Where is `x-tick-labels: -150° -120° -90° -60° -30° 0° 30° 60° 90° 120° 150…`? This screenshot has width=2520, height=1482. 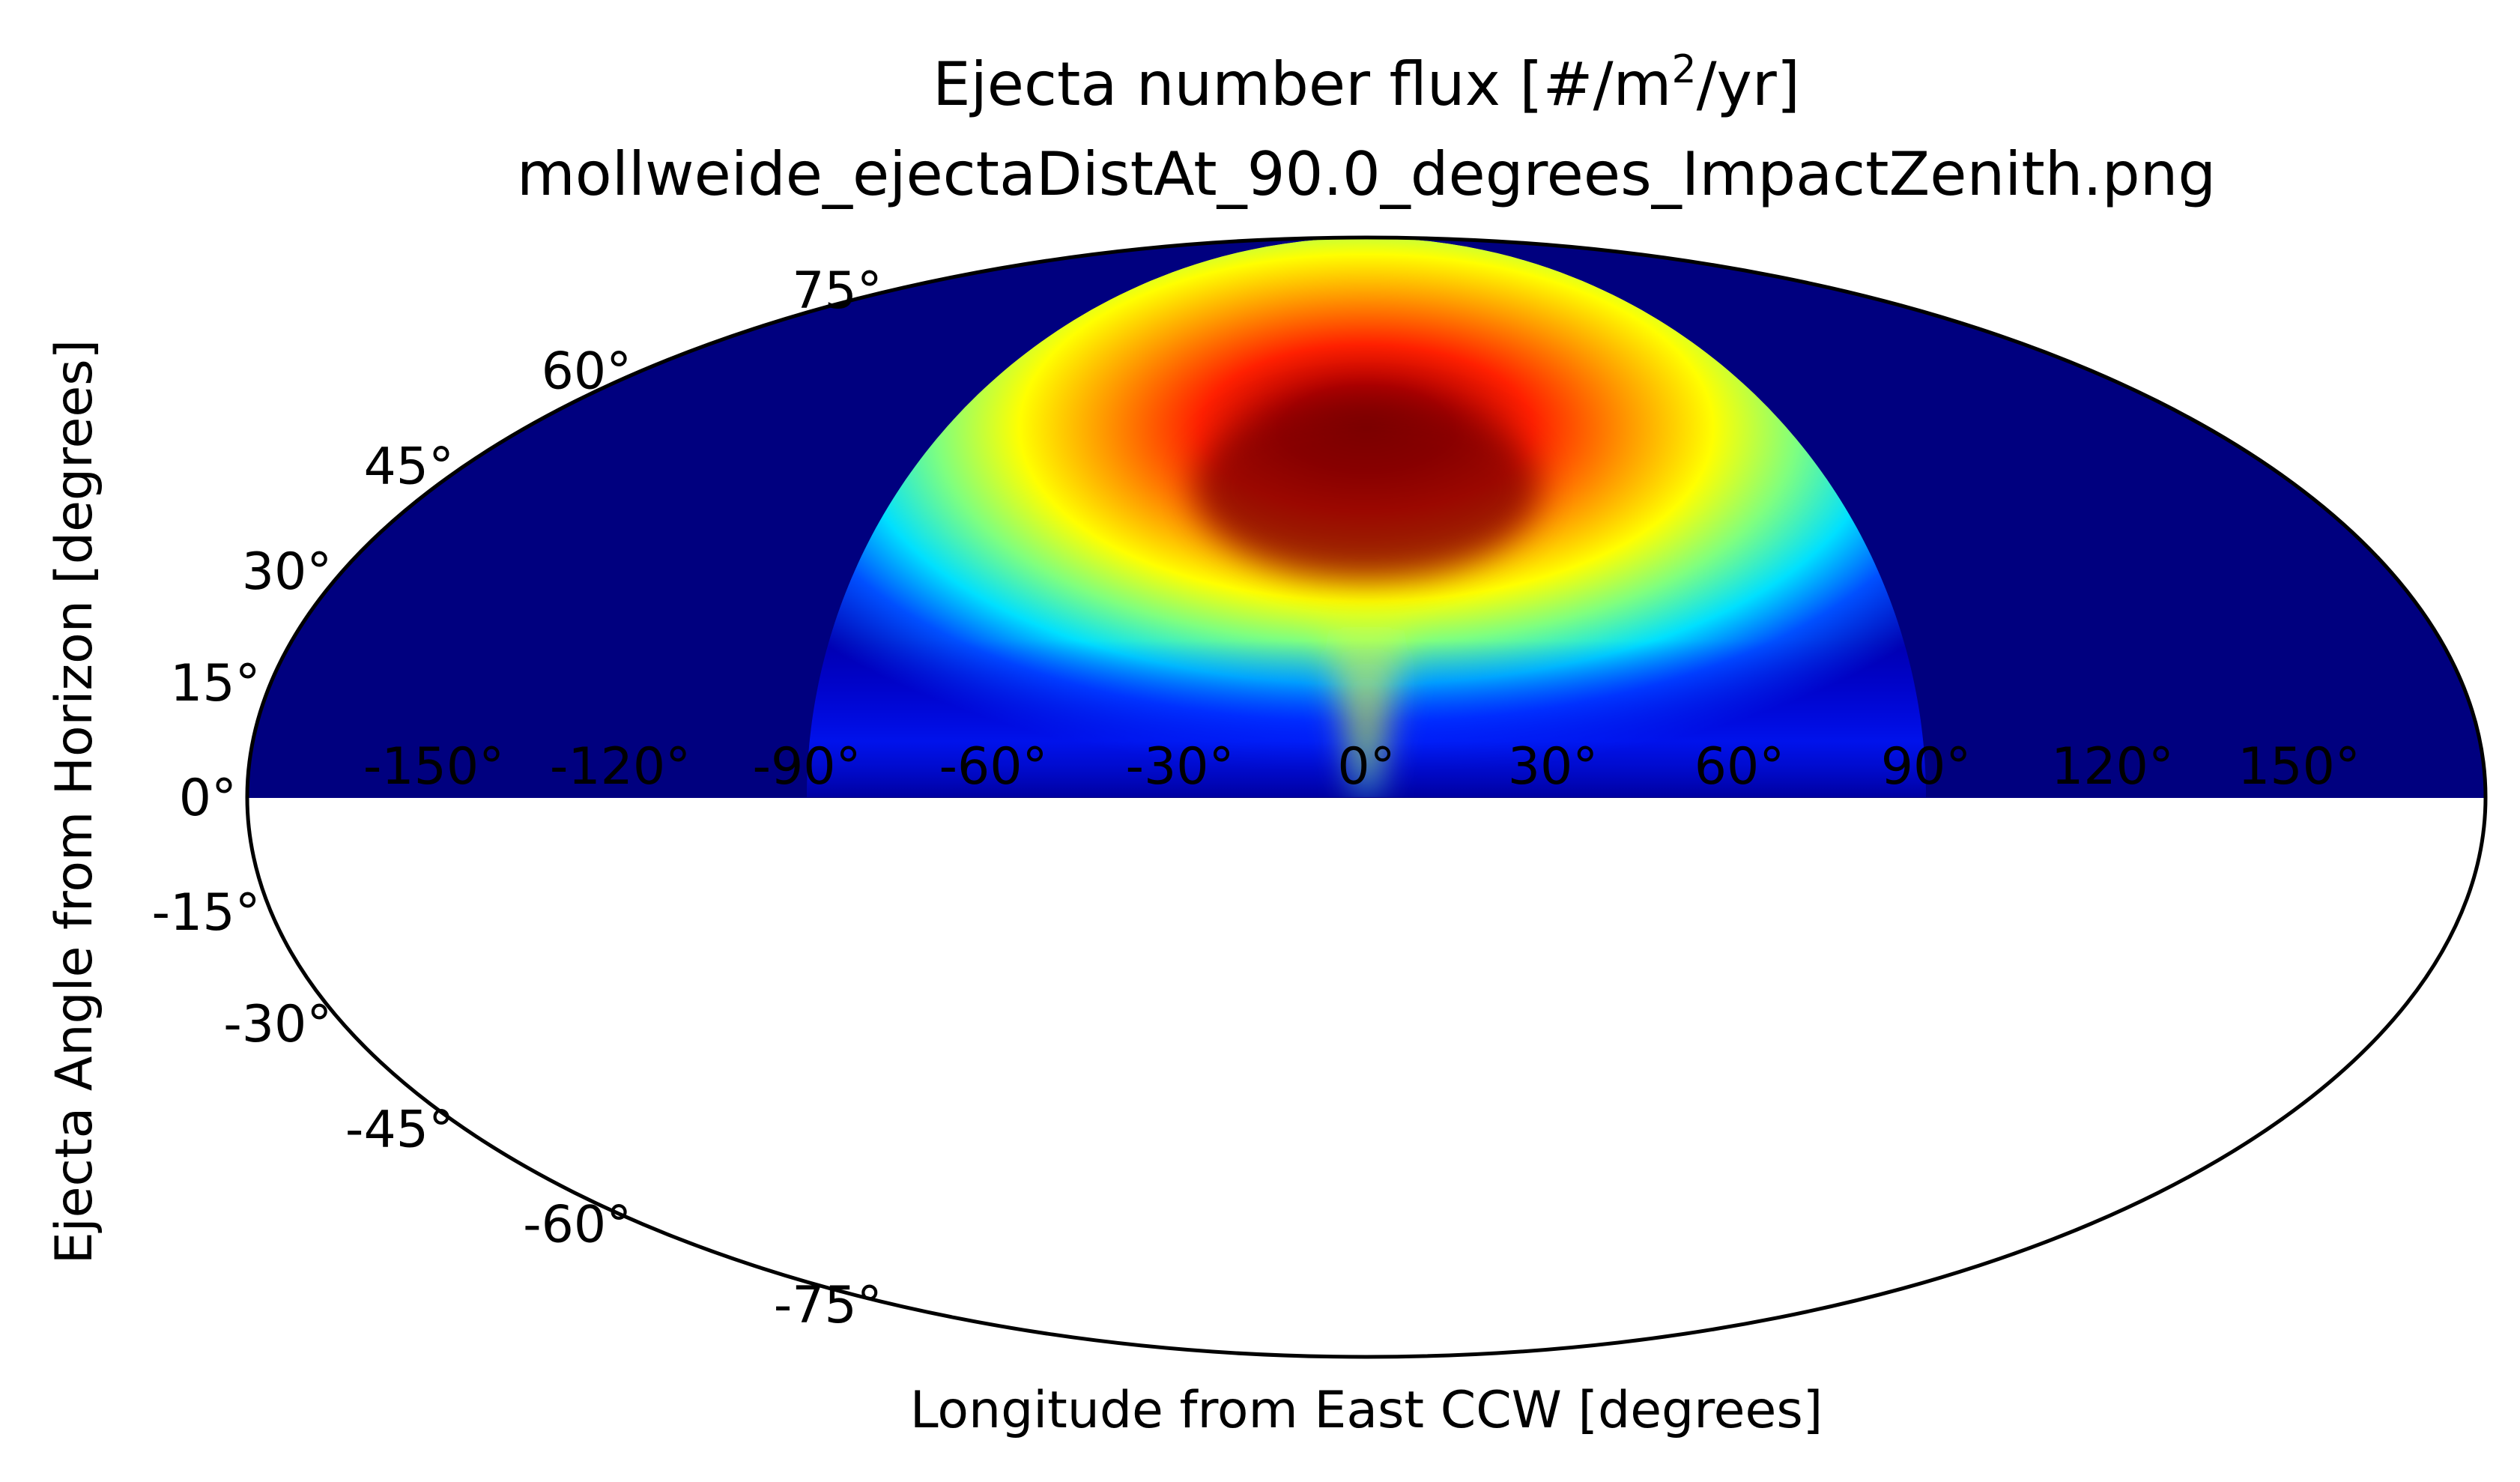 x-tick-labels: -150° -120° -90° -60° -30° 0° 30° 60° 90° 120° 150… is located at coordinates (1361, 767).